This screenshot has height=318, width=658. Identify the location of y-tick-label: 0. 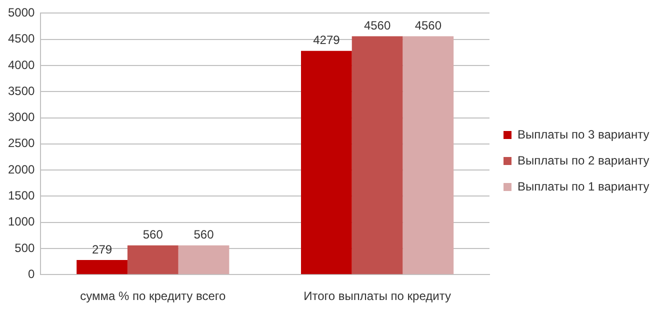
(32, 273).